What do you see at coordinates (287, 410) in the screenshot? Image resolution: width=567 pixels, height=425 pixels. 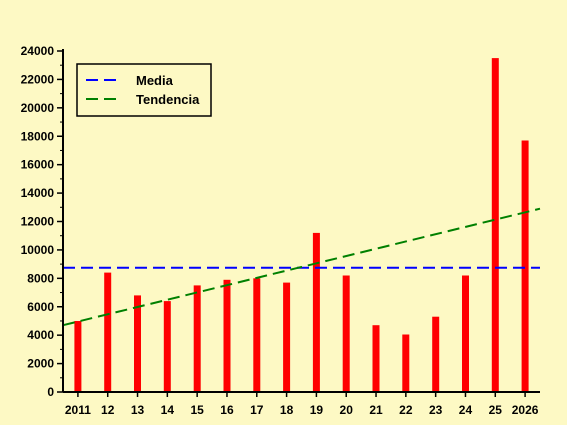 I see `x-tick-label: 18` at bounding box center [287, 410].